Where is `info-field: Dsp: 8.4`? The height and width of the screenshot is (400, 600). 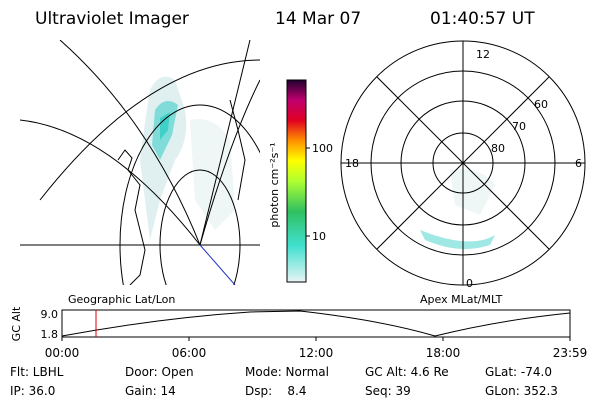 info-field: Dsp: 8.4 is located at coordinates (276, 391).